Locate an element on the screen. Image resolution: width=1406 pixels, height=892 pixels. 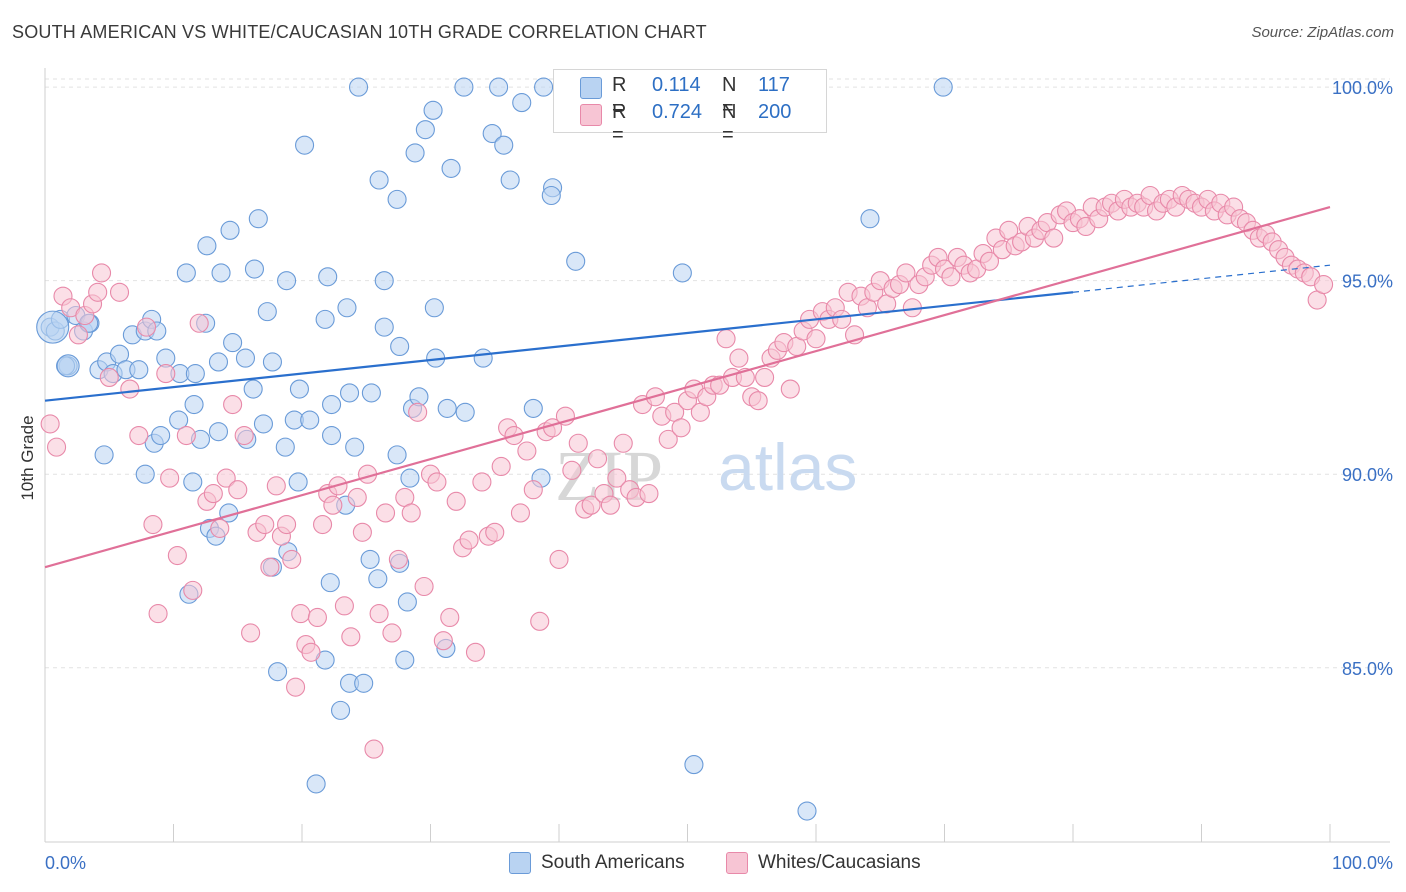
series-legend: South Americans Whites/Caucasians is located at coordinates (703, 864).